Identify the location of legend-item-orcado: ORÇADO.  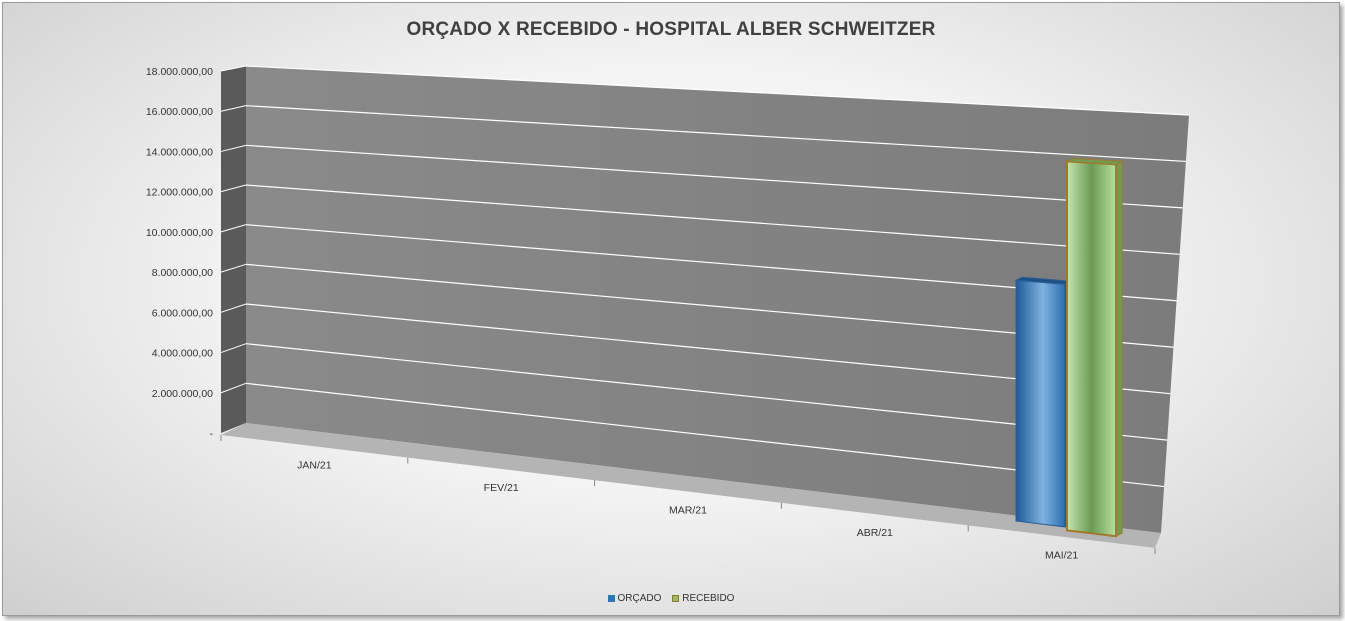
(634, 598).